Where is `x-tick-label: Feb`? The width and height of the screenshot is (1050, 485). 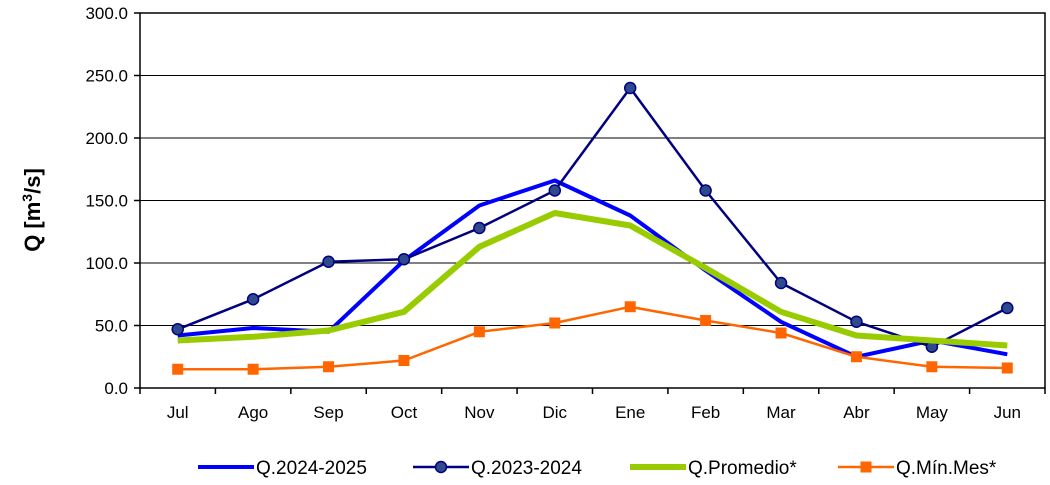 x-tick-label: Feb is located at coordinates (705, 412).